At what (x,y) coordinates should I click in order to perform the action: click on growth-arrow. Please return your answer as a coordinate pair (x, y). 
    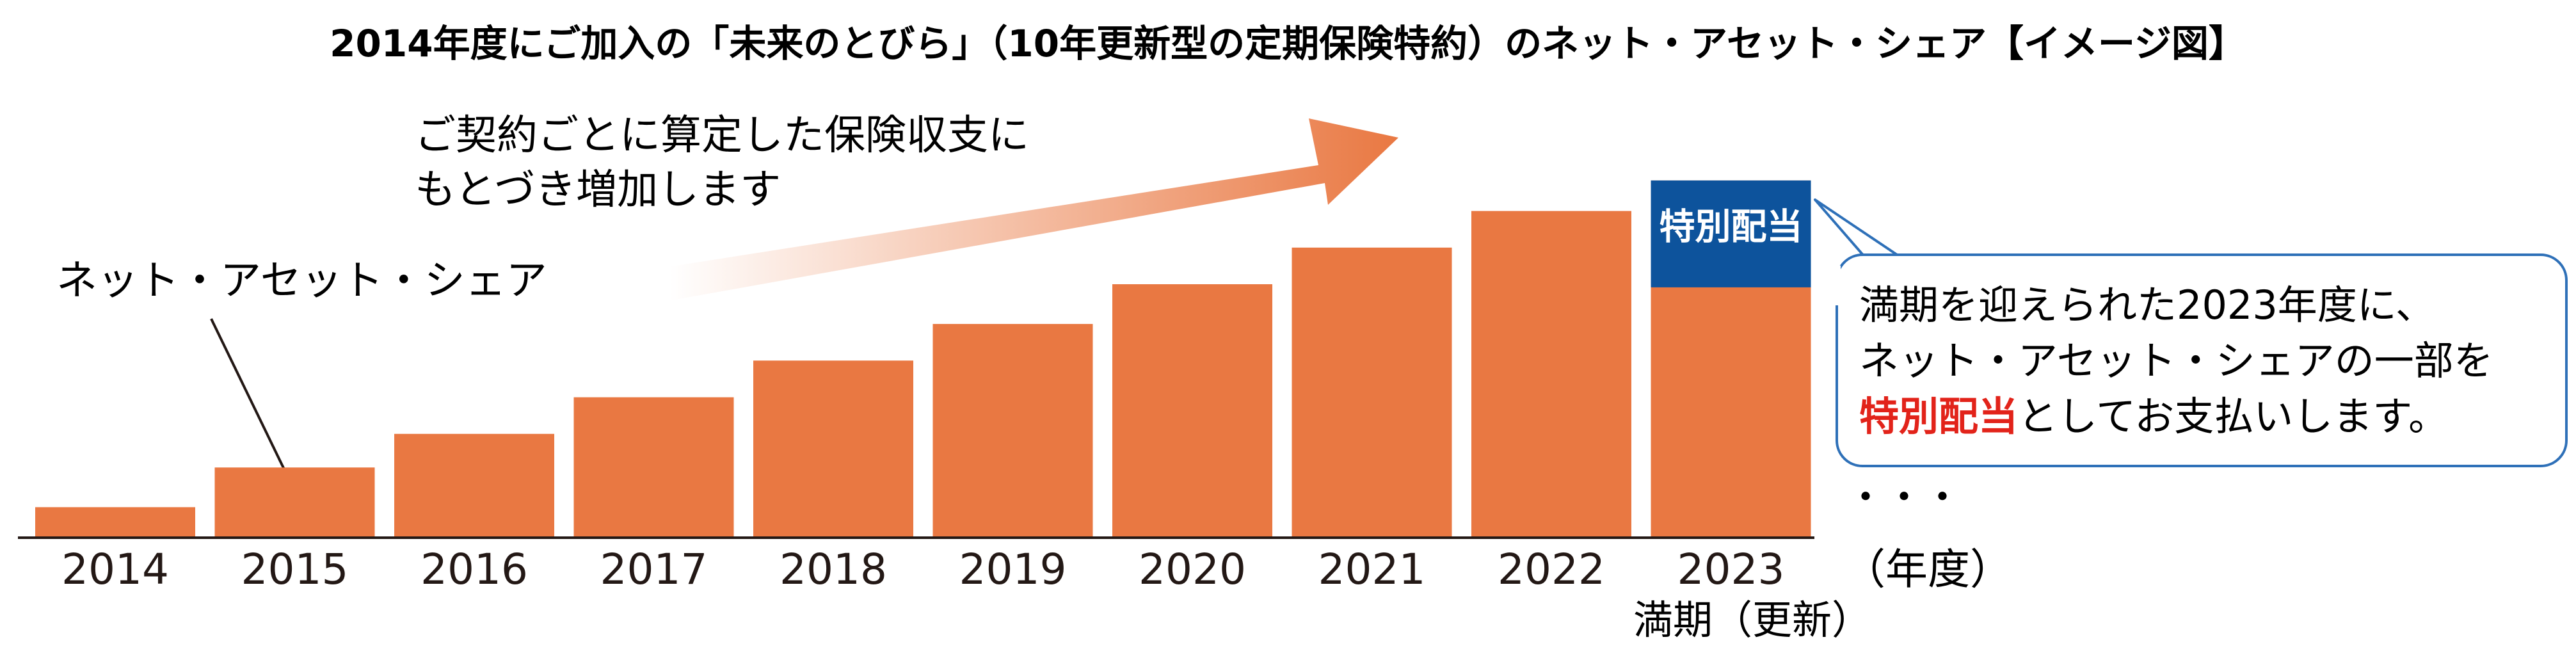
    Looking at the image, I should click on (969, 221).